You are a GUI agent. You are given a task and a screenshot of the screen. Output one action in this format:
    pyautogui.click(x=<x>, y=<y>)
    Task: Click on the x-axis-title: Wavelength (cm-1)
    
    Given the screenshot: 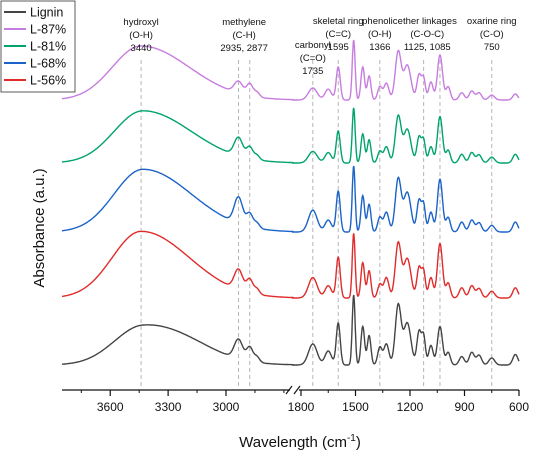 What is the action you would take?
    pyautogui.click(x=300, y=442)
    